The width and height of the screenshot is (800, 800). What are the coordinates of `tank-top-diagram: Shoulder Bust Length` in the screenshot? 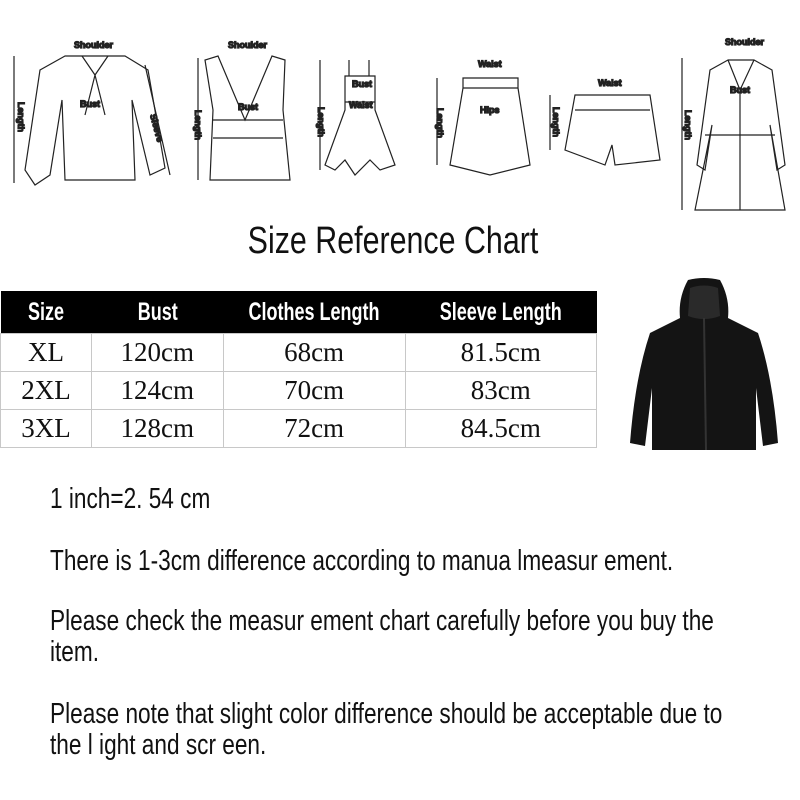 It's located at (241, 110).